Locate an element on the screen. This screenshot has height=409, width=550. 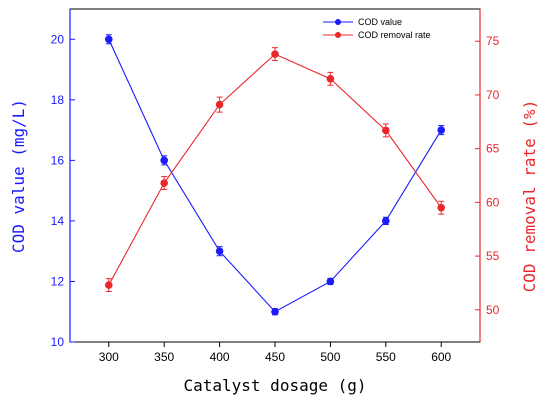
right-tick-label: 70 is located at coordinates (493, 95).